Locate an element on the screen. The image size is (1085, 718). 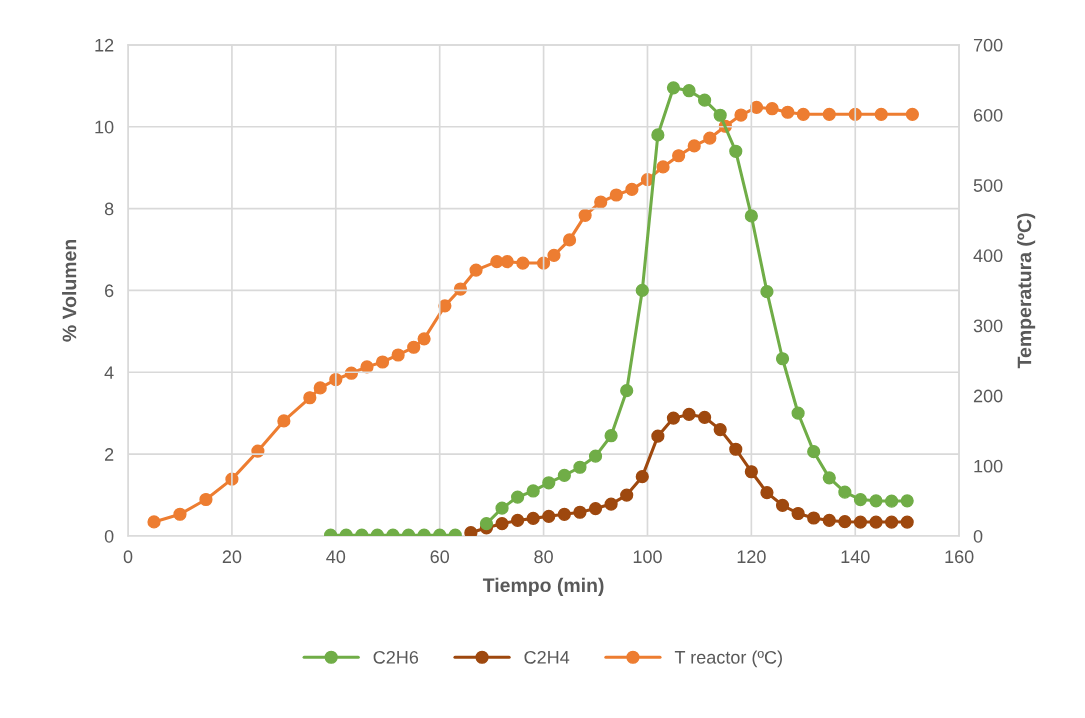
y2-axis-title: Temperatura (ºC) is located at coordinates (1026, 291).